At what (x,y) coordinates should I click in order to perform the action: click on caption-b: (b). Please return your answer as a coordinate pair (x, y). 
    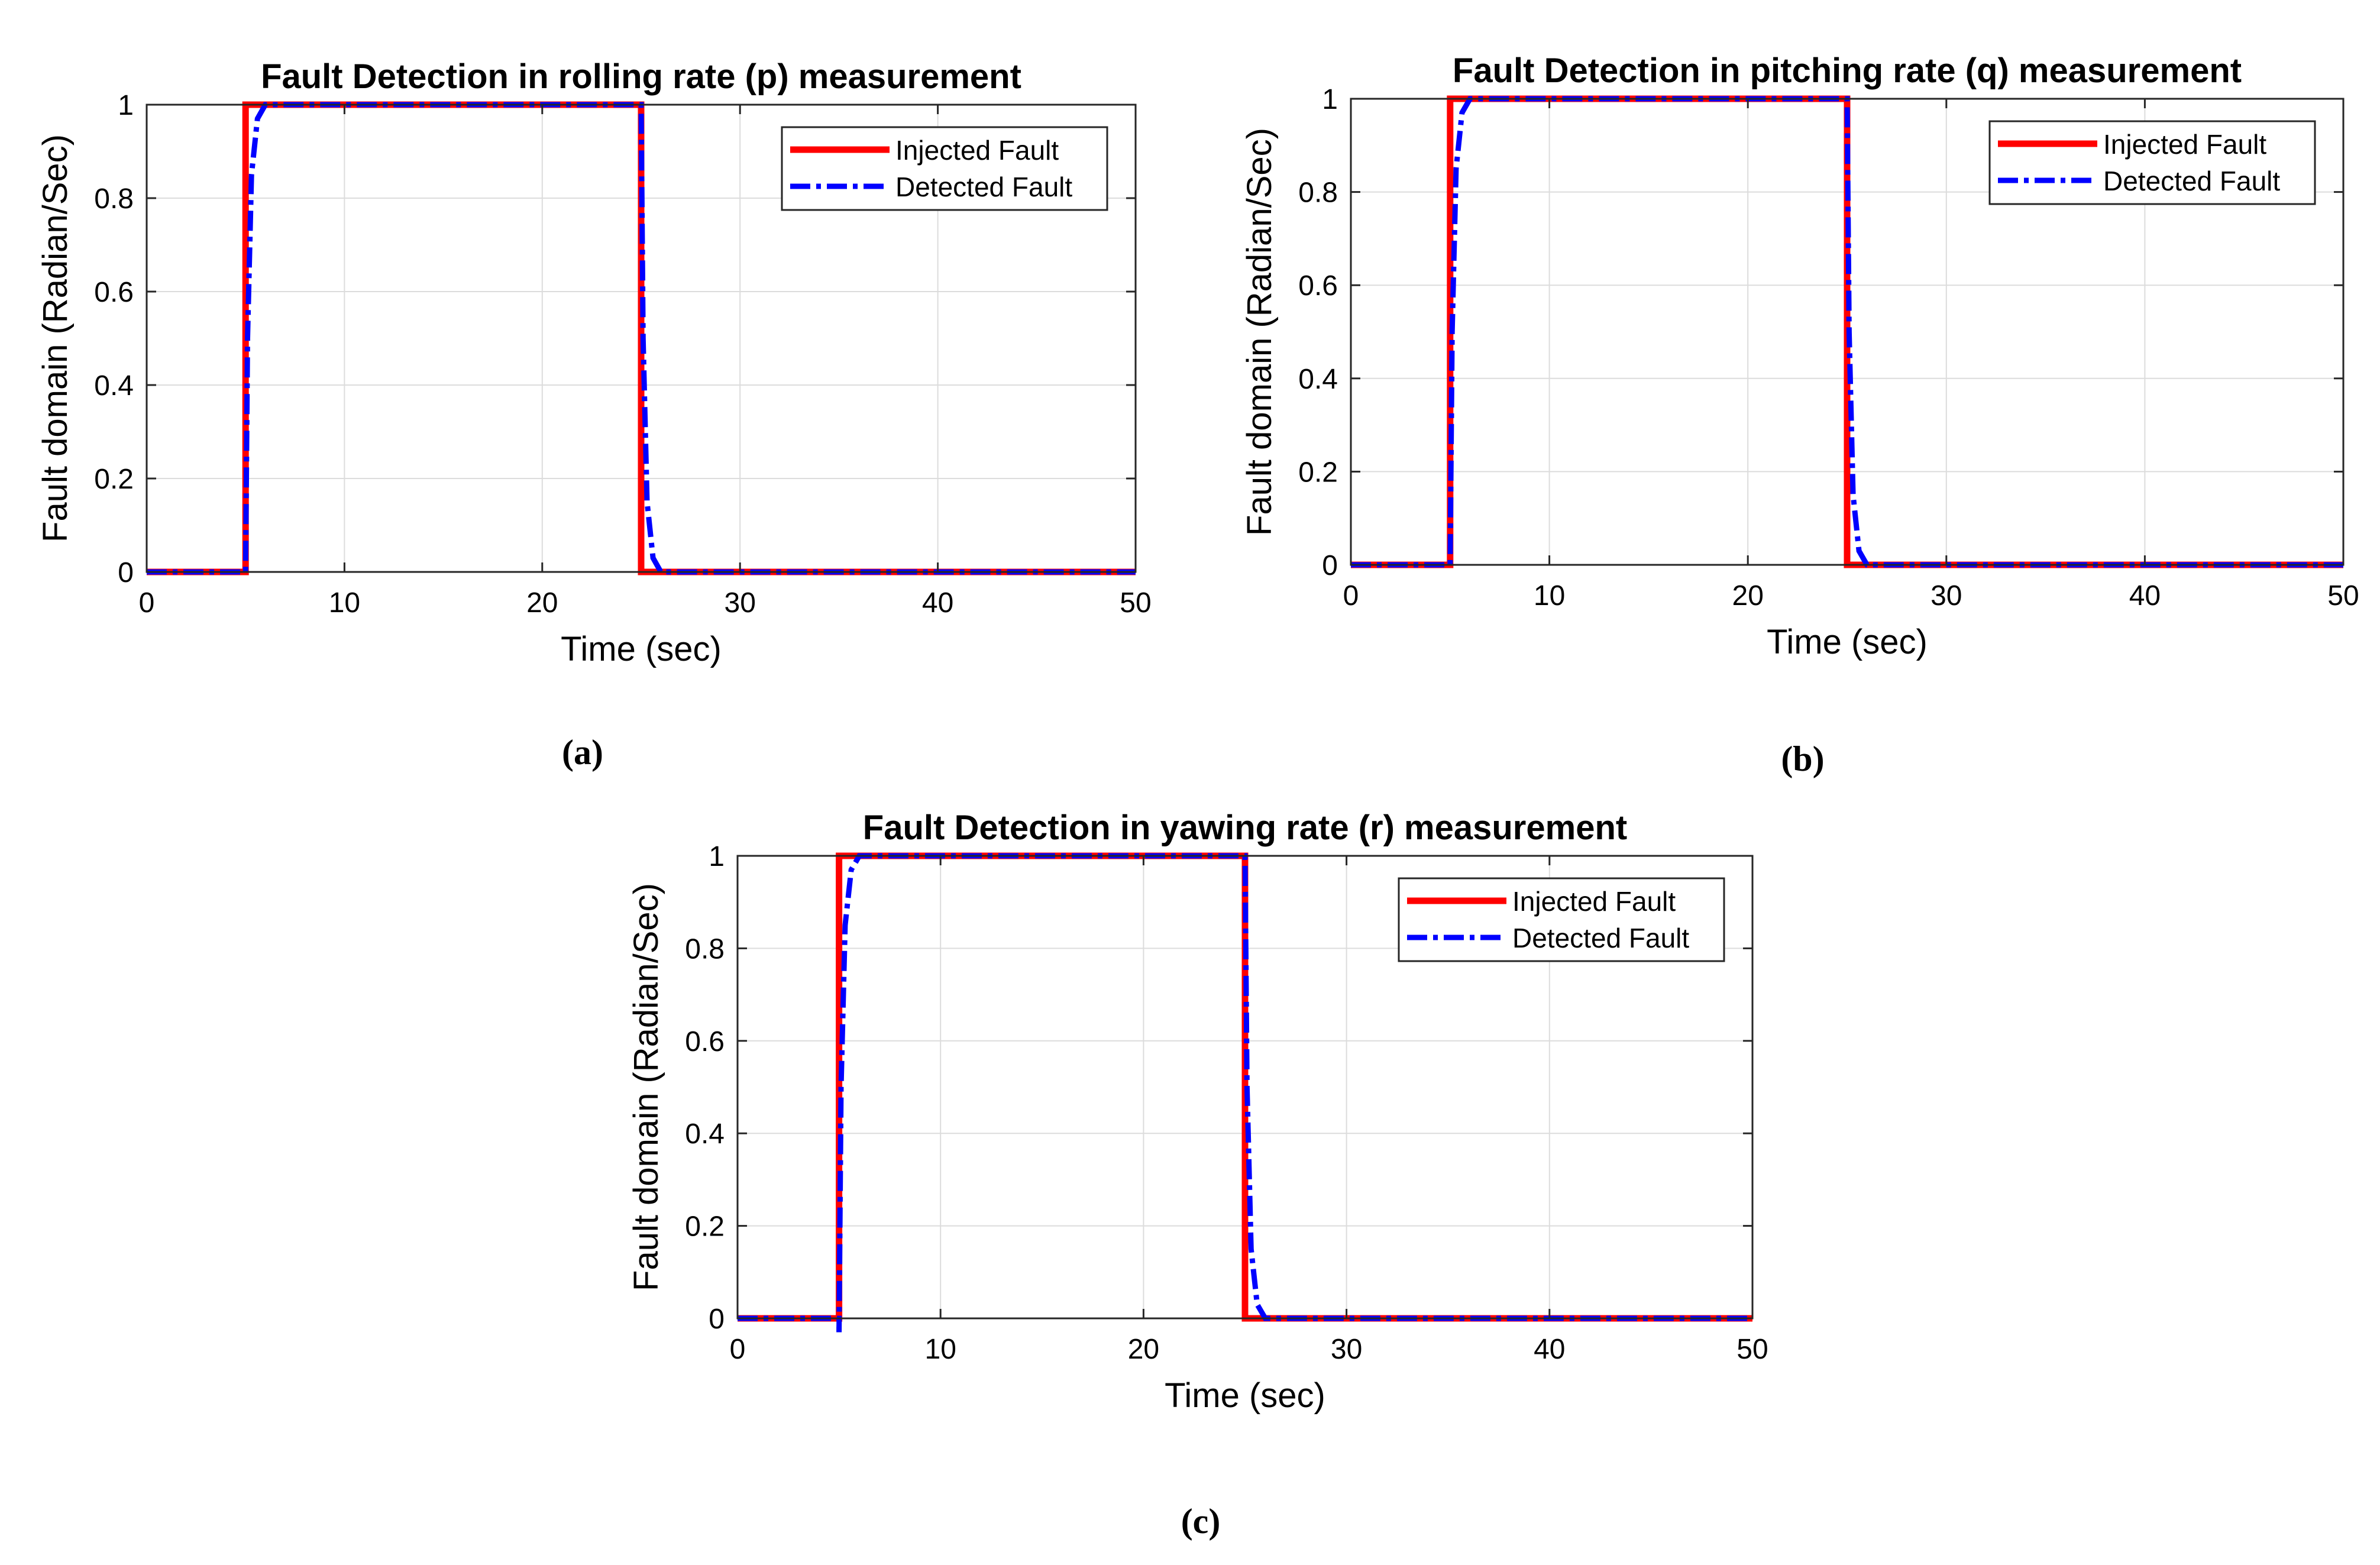
    Looking at the image, I should click on (1802, 758).